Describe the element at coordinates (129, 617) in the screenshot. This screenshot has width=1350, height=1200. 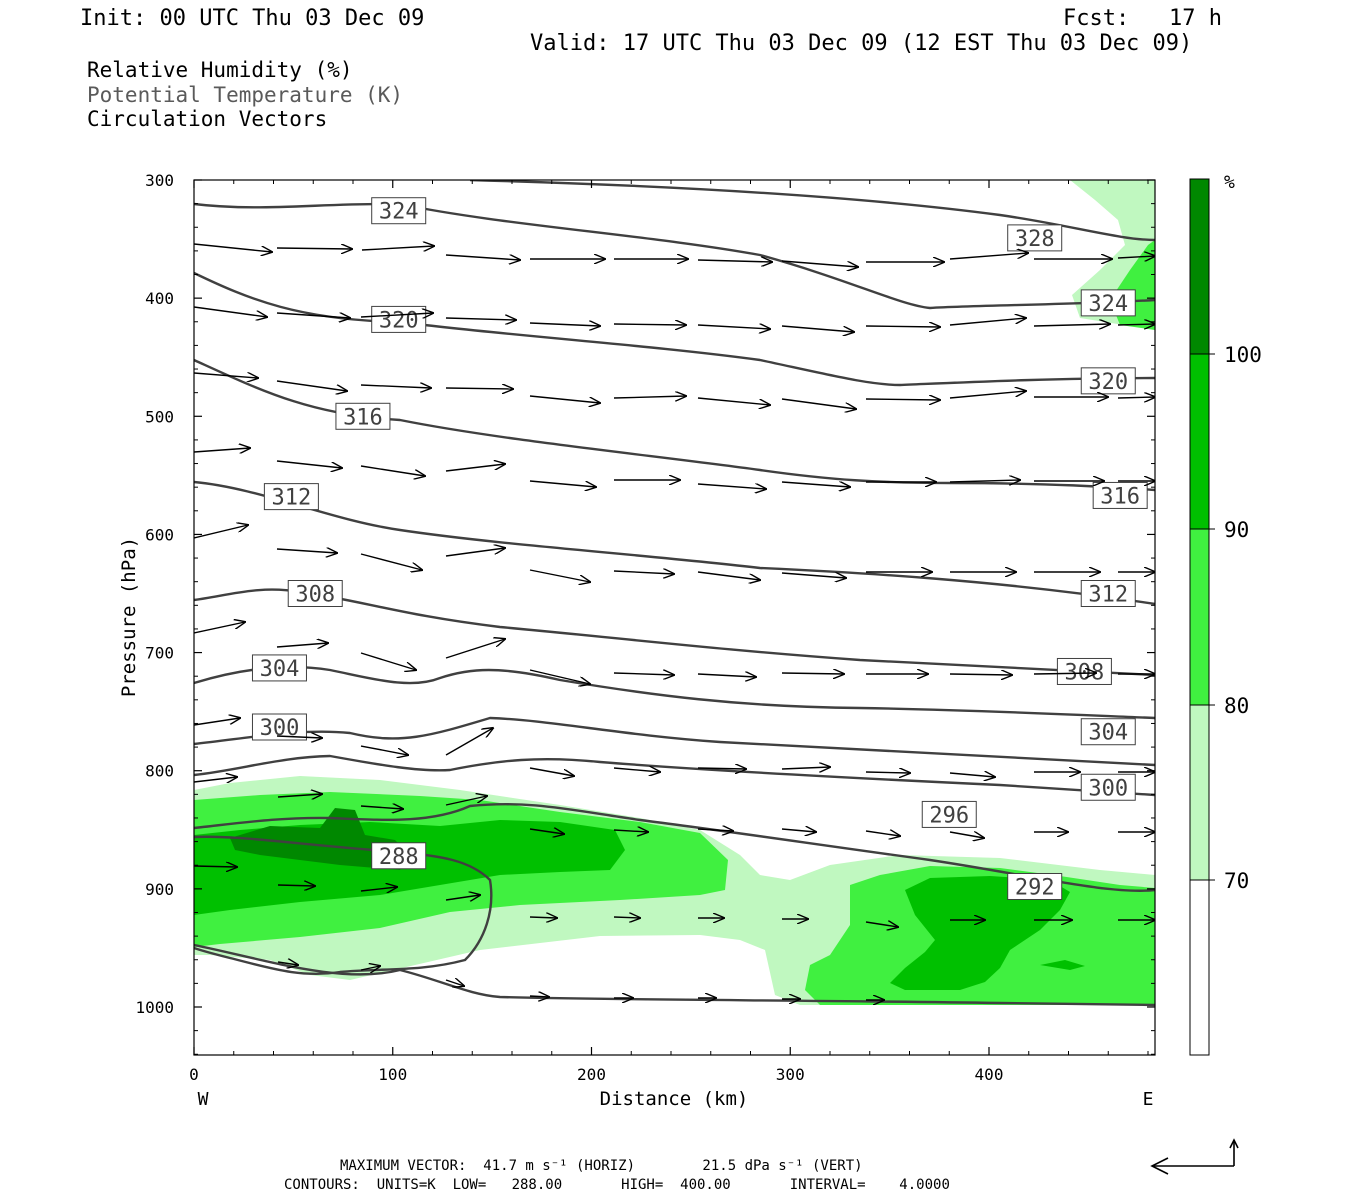
I see `y-axis-label: Pressure (hPa)` at that location.